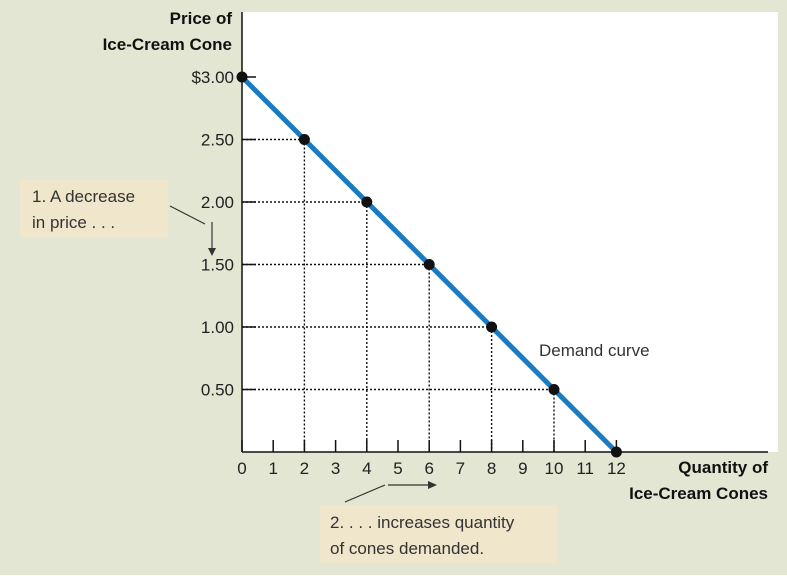  Describe the element at coordinates (432, 485) in the screenshot. I see `annotation-2-arrowhead` at that location.